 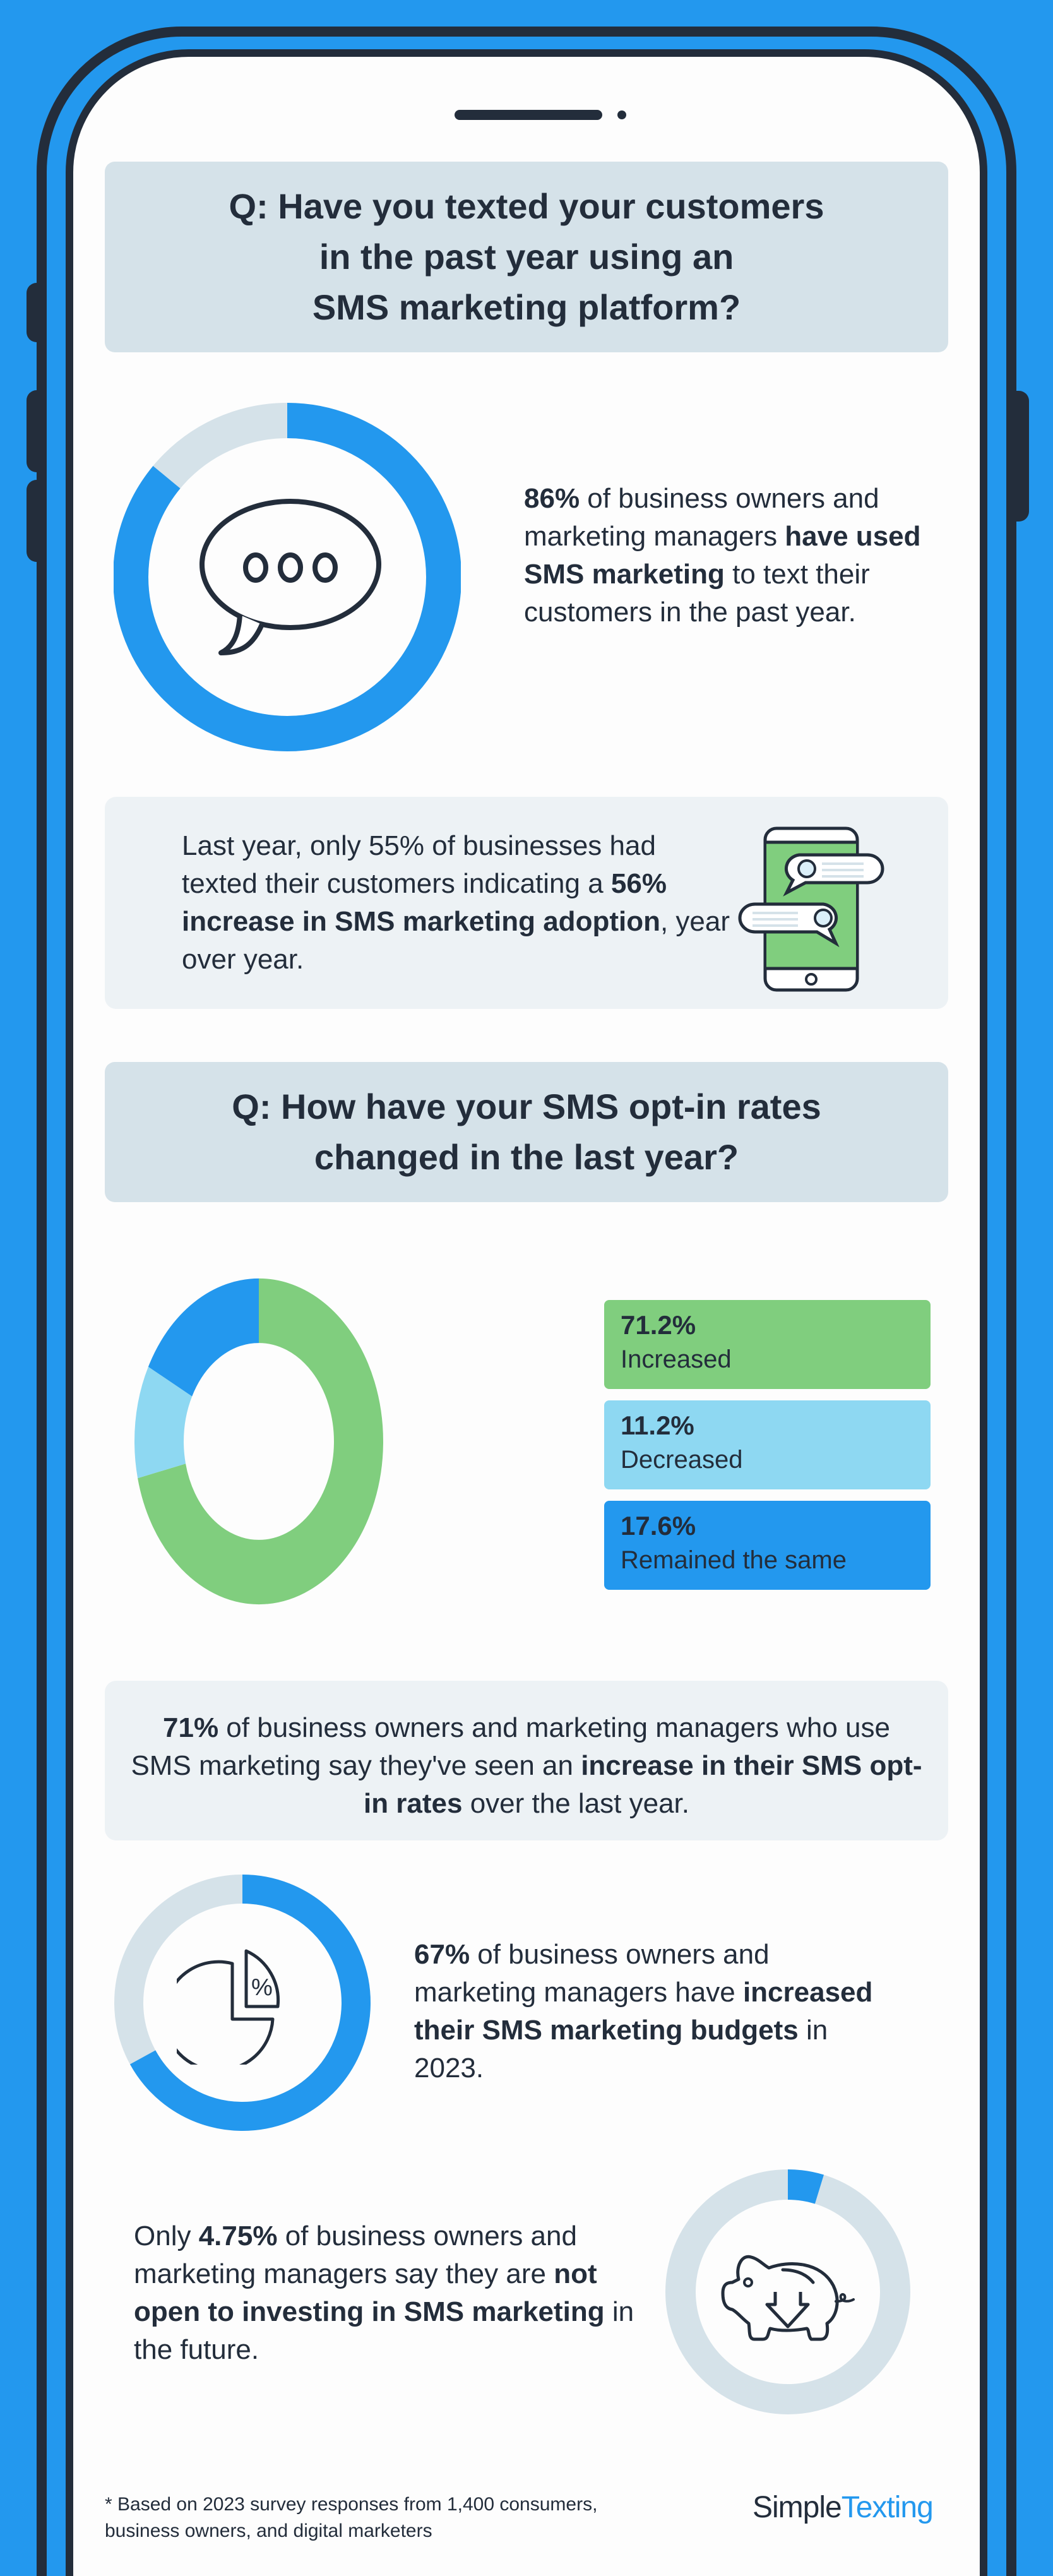 I want to click on donut-opt-in-rates, so click(x=258, y=1441).